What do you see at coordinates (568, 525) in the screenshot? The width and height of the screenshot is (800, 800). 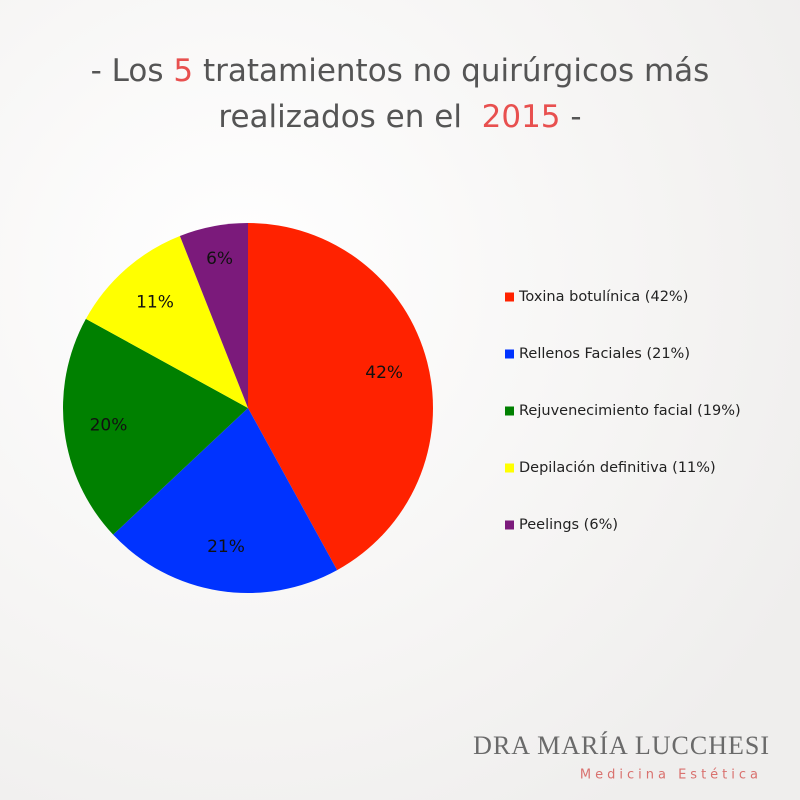 I see `legend-label: Peelings (6%)` at bounding box center [568, 525].